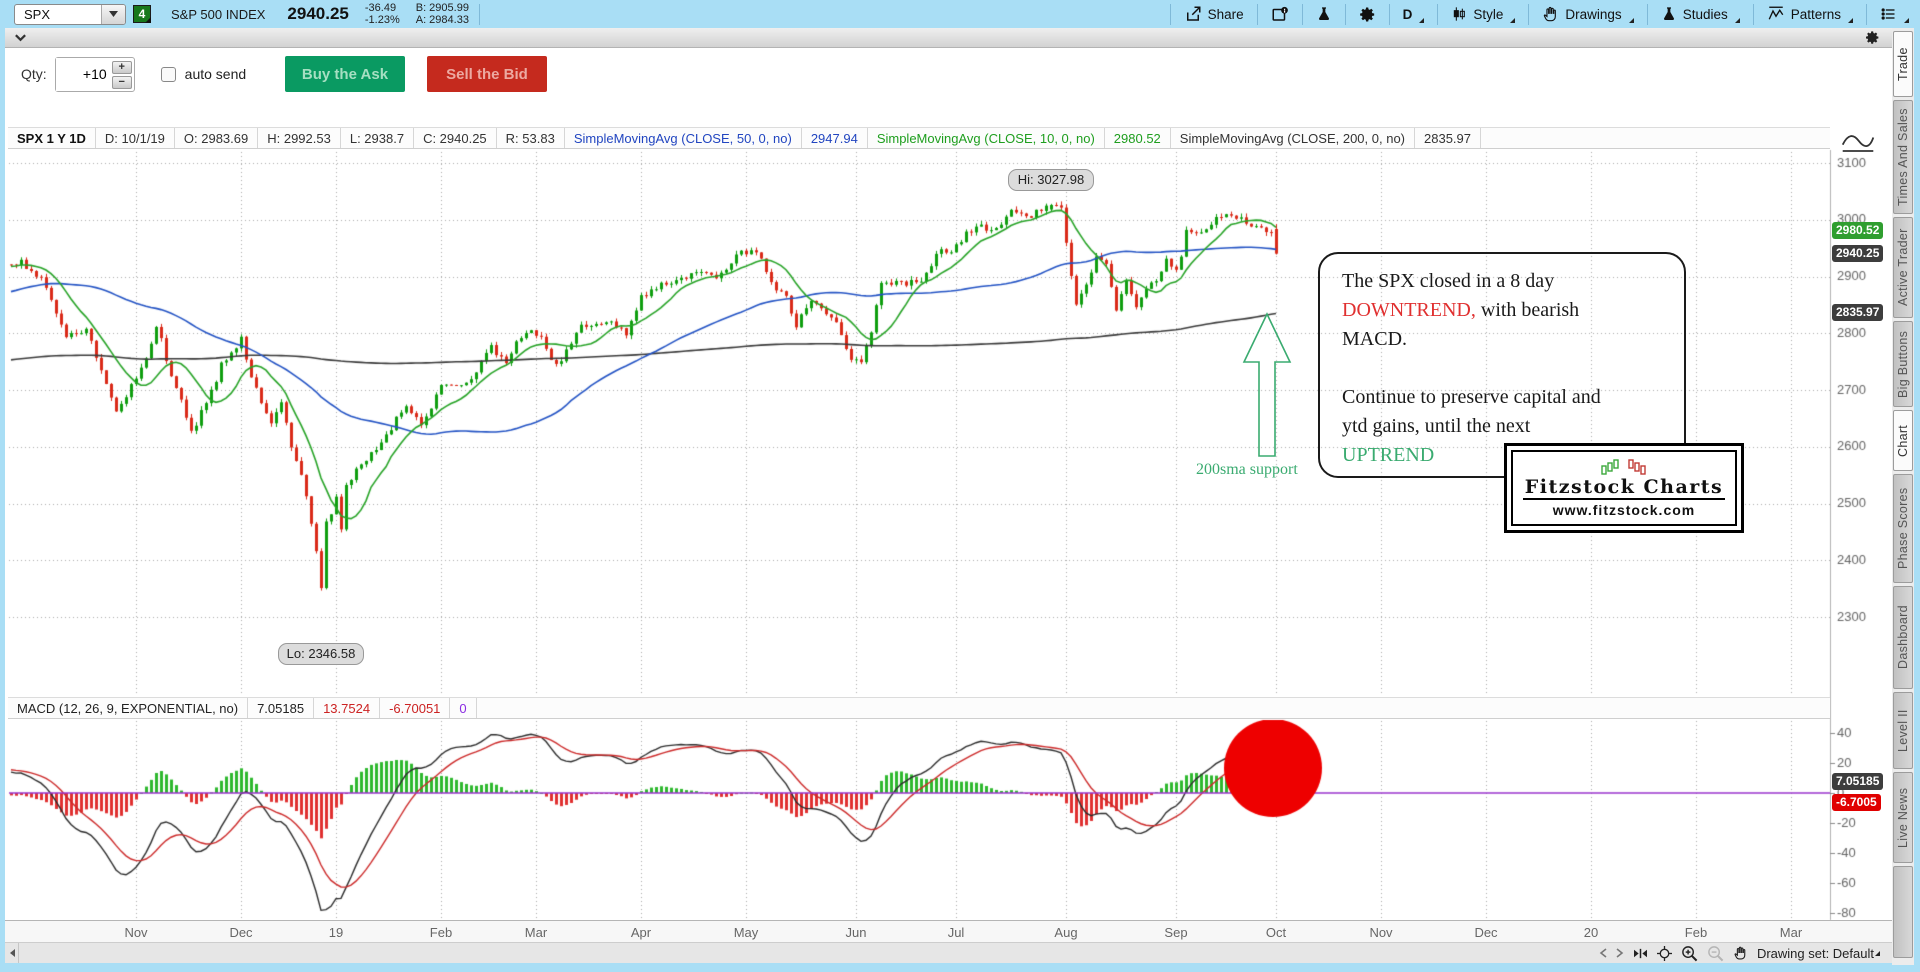  What do you see at coordinates (1375, 339) in the screenshot?
I see `note-line: MACD.` at bounding box center [1375, 339].